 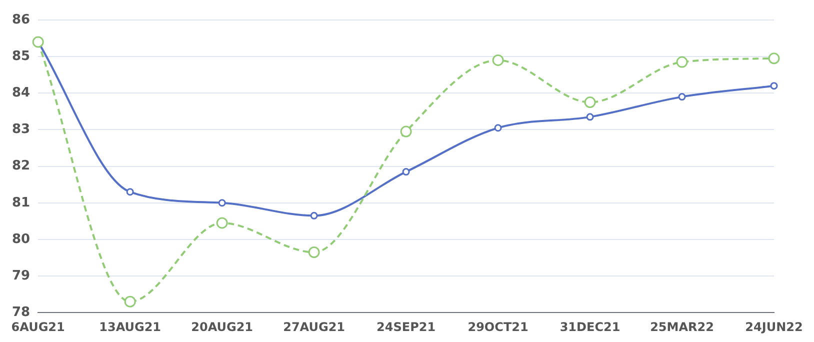 I want to click on x-tick-label: 29OCT21, so click(x=498, y=327).